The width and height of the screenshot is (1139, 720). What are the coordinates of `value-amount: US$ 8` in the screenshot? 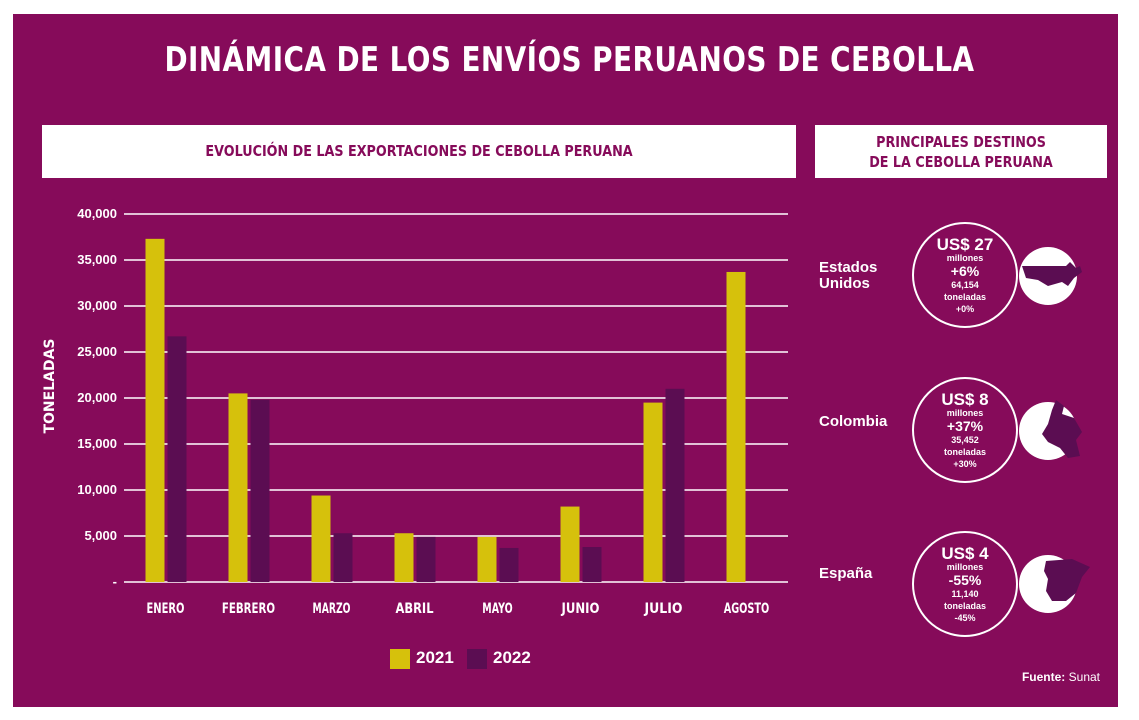 It's located at (965, 399).